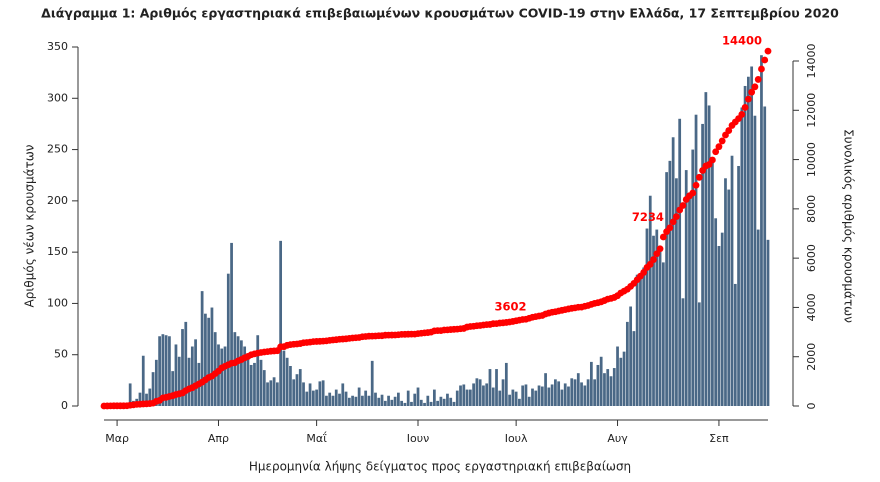  I want to click on y2-tick-label: 6000, so click(811, 258).